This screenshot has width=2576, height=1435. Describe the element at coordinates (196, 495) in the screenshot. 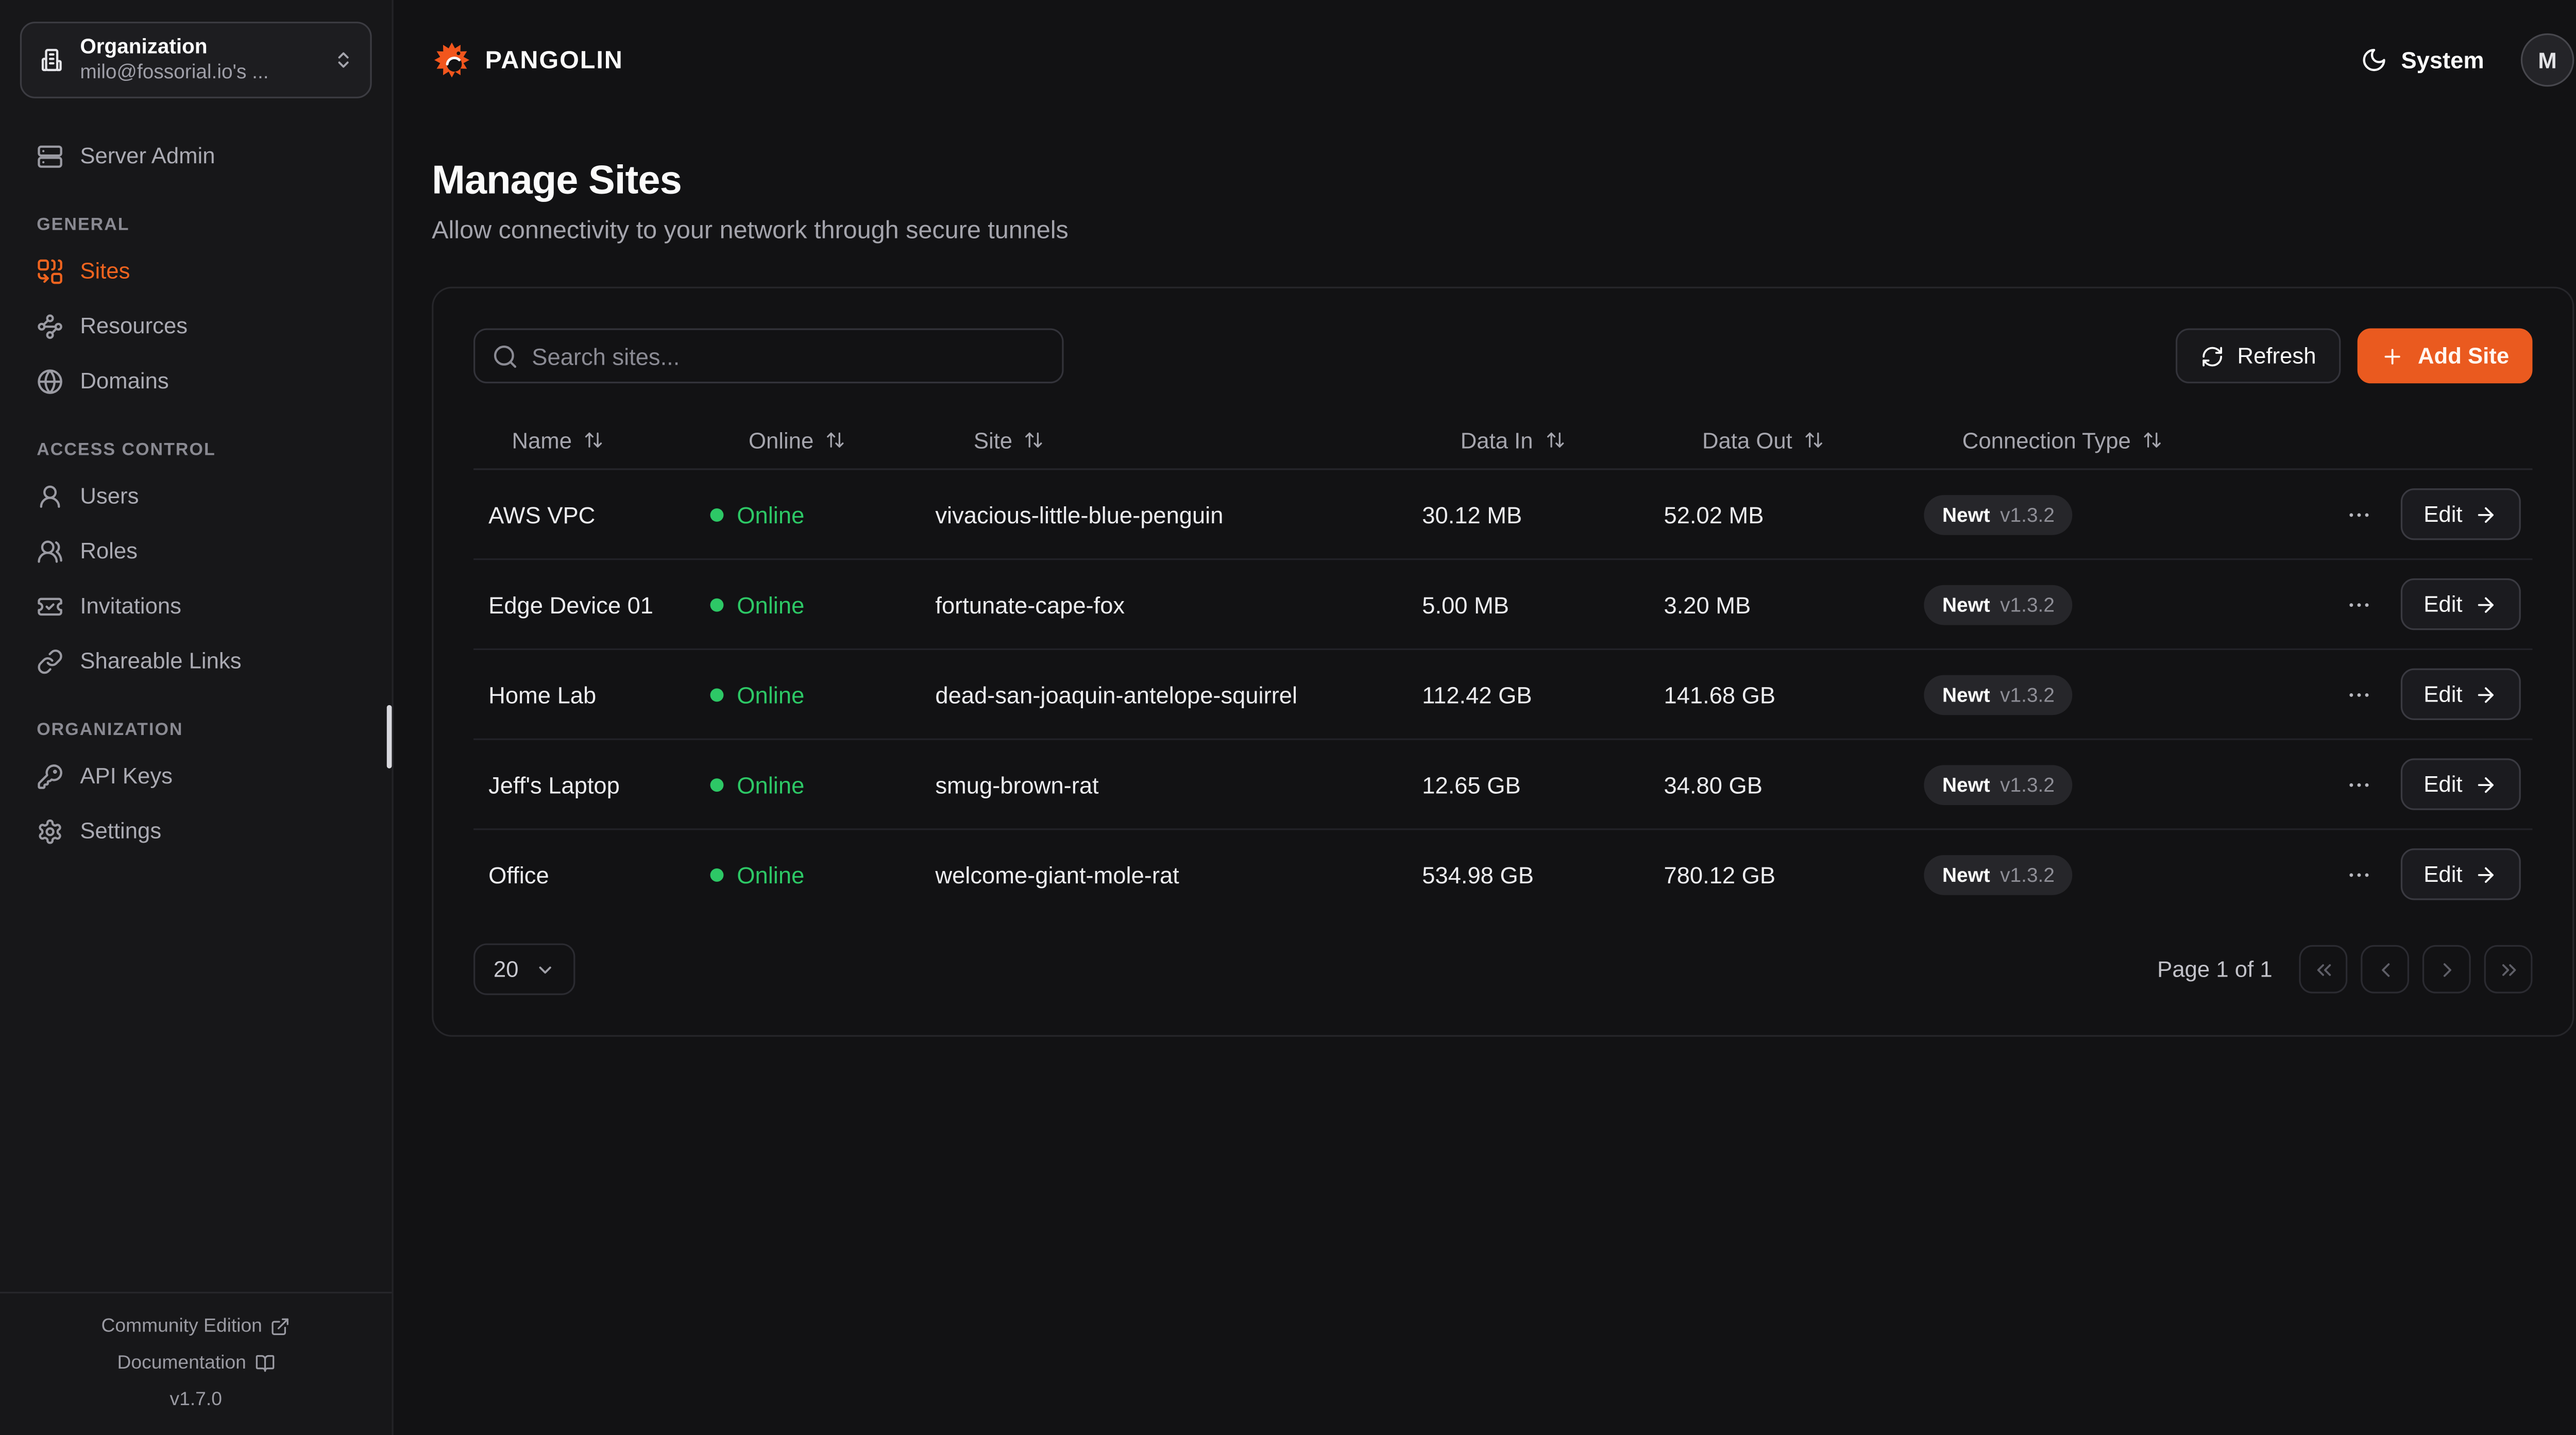

I see `sidebar-item-users: Users` at that location.